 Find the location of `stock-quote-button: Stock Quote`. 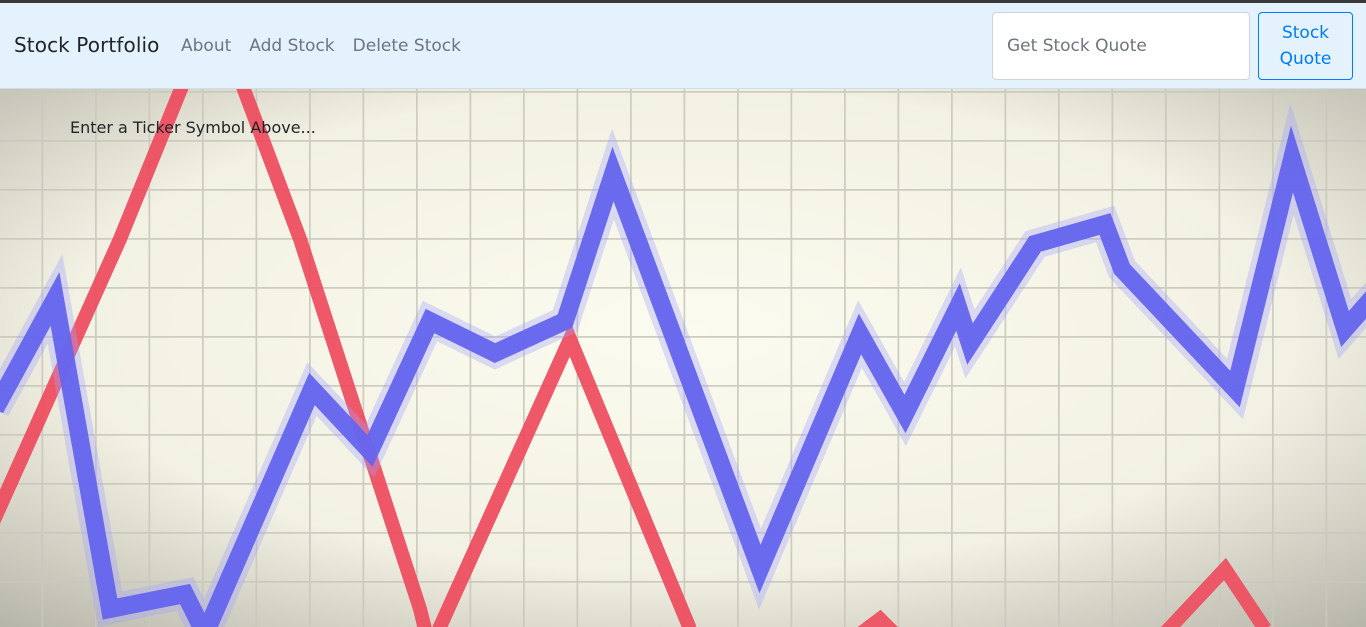

stock-quote-button: Stock Quote is located at coordinates (1305, 46).